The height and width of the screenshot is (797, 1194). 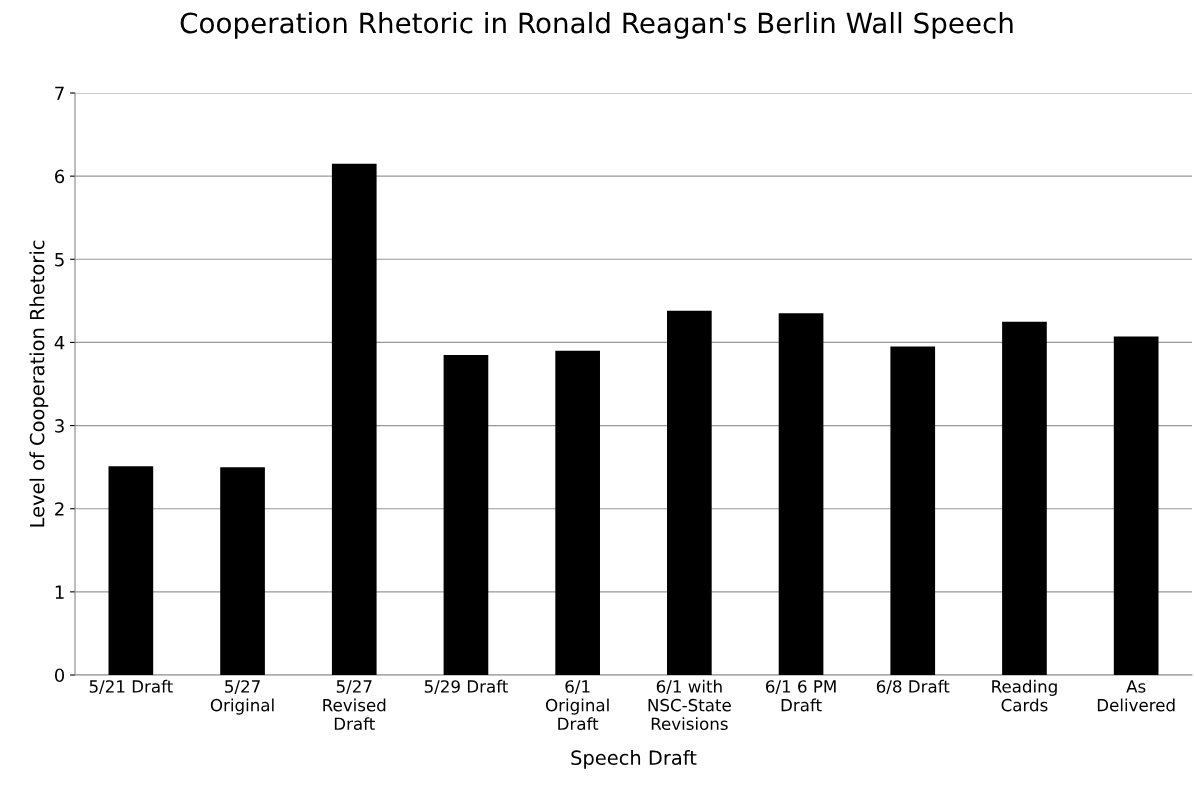 I want to click on x-tick-label: 6/8 Draft, so click(x=913, y=687).